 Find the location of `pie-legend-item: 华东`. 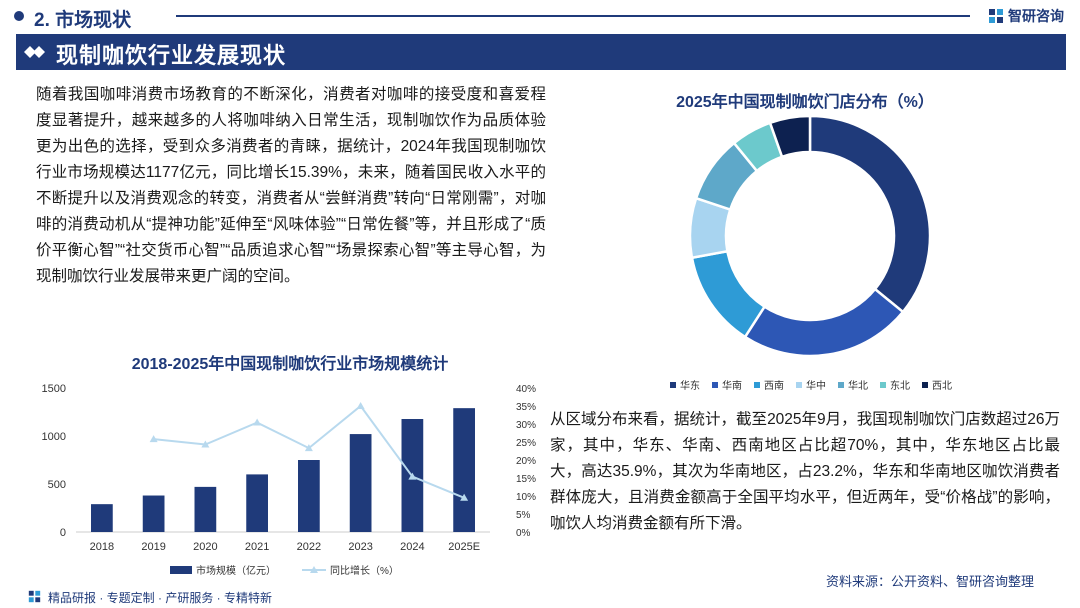

pie-legend-item: 华东 is located at coordinates (685, 384).